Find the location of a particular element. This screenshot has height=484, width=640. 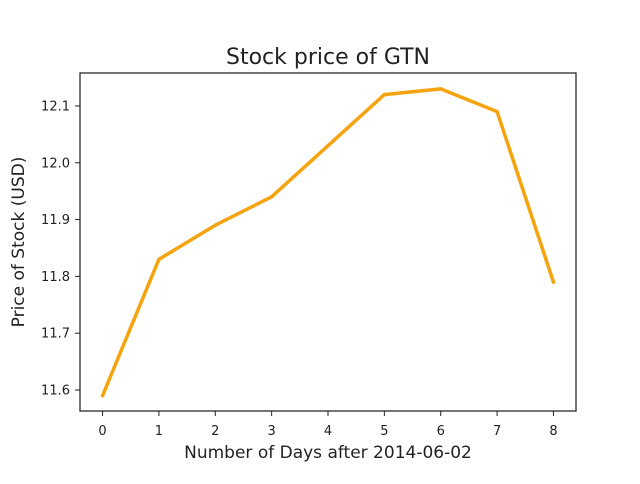

x-tick-label: 6 is located at coordinates (441, 431).